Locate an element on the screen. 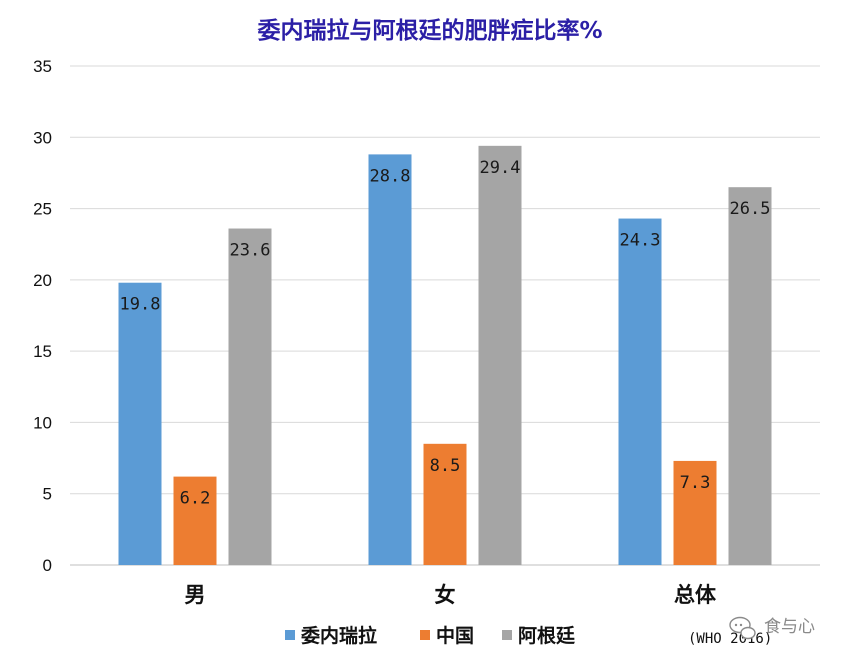  x-tick-label: 女 is located at coordinates (445, 595).